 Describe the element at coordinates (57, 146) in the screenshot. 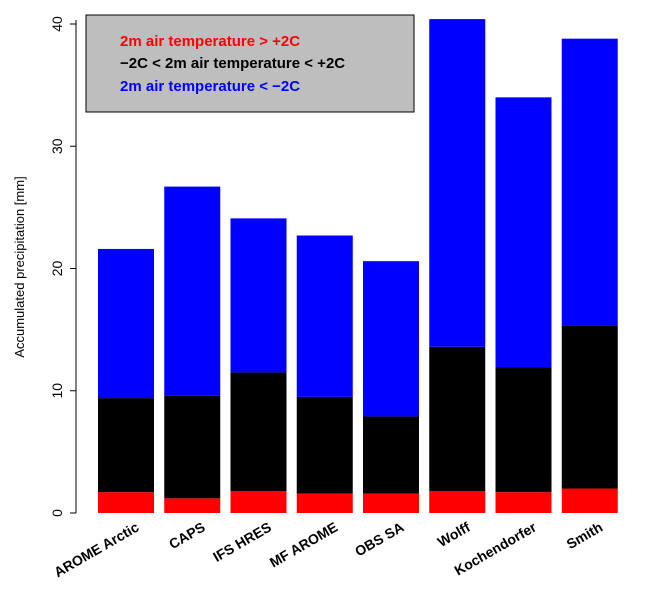

I see `y-tick-label: 30` at that location.